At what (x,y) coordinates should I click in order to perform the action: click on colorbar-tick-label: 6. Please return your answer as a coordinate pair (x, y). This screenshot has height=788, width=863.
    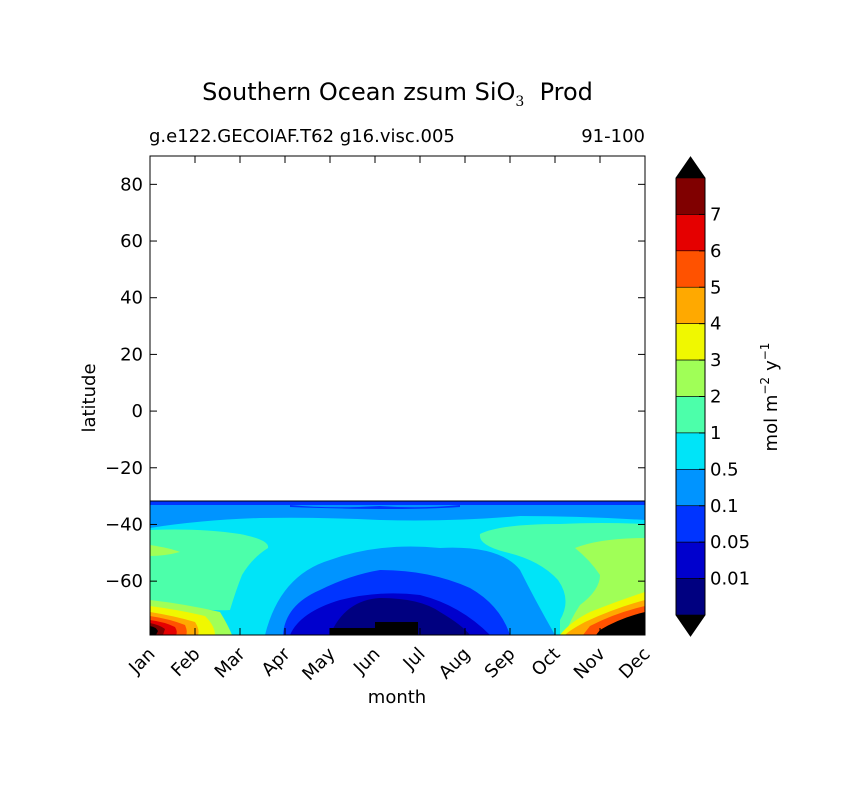
    Looking at the image, I should click on (715, 251).